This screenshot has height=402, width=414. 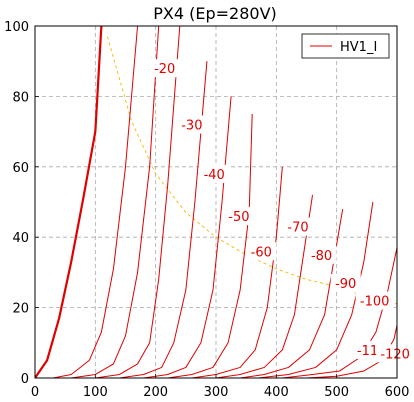 I want to click on y-tick-label: 80, so click(x=20, y=97).